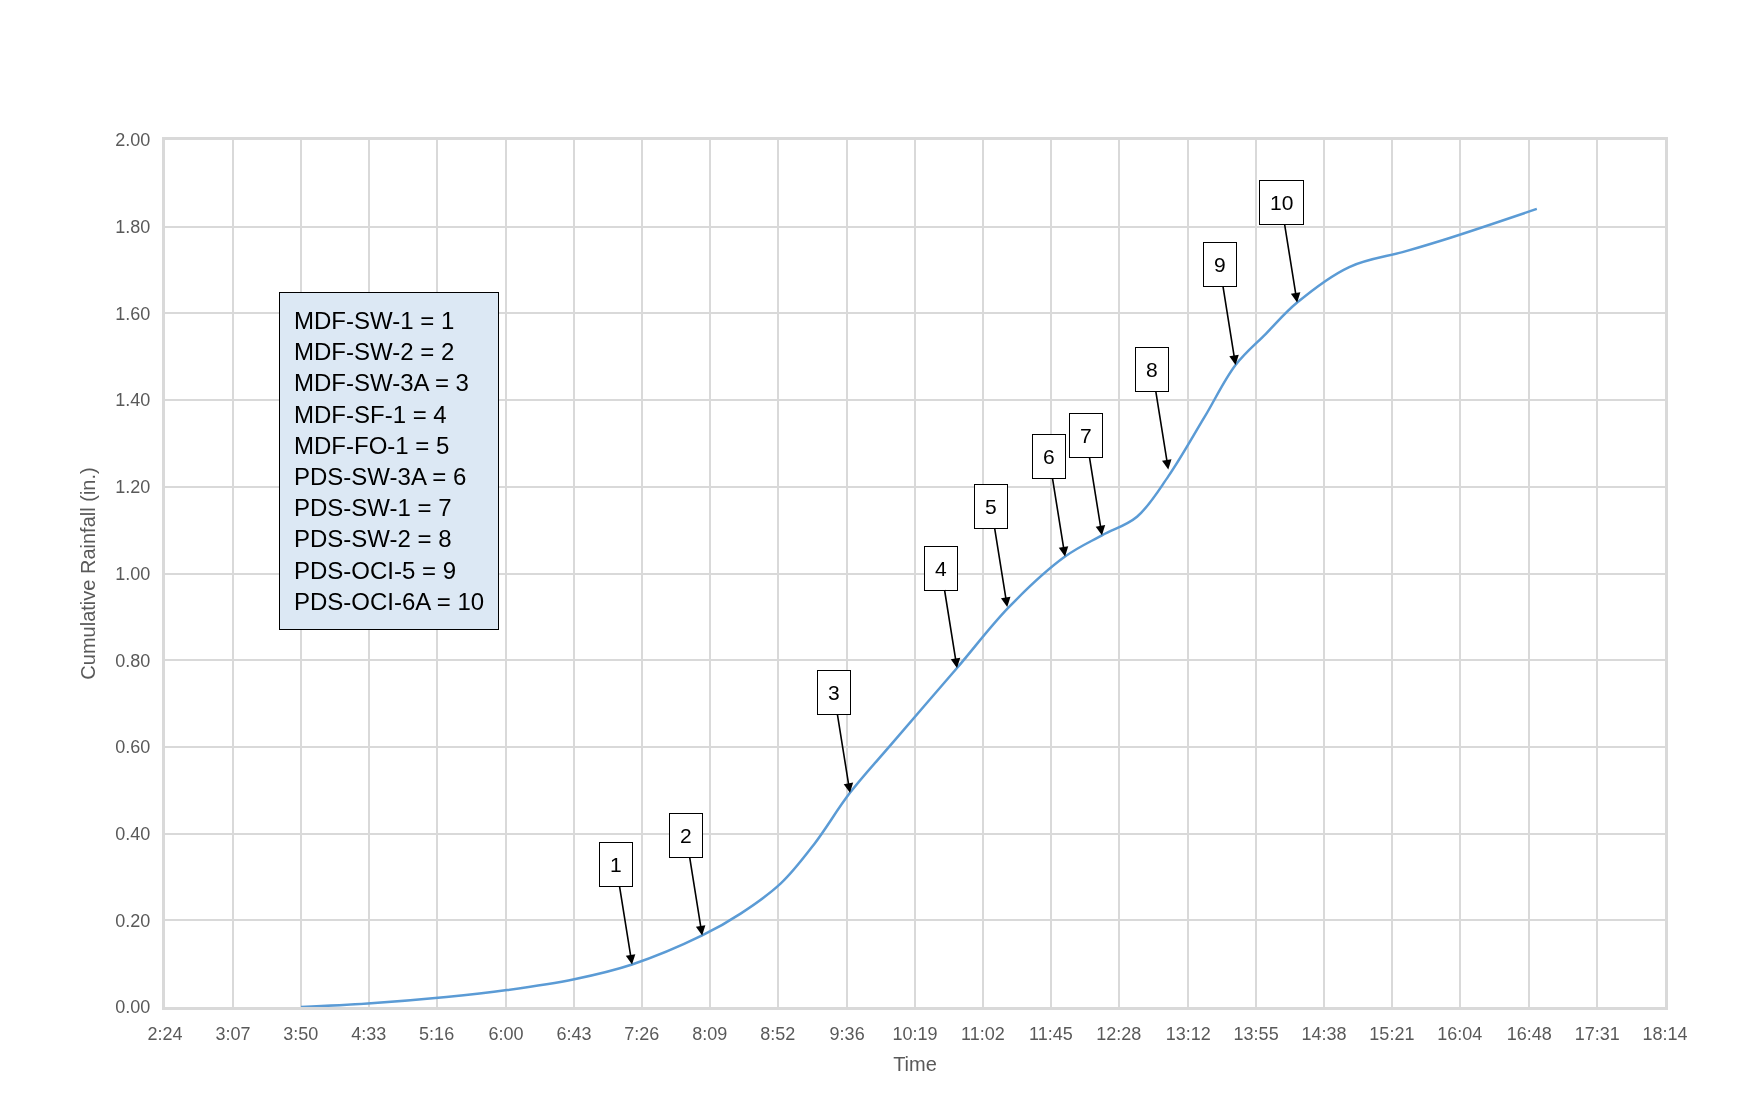 Image resolution: width=1747 pixels, height=1105 pixels. Describe the element at coordinates (915, 1033) in the screenshot. I see `x-tick-label: 10:19` at that location.